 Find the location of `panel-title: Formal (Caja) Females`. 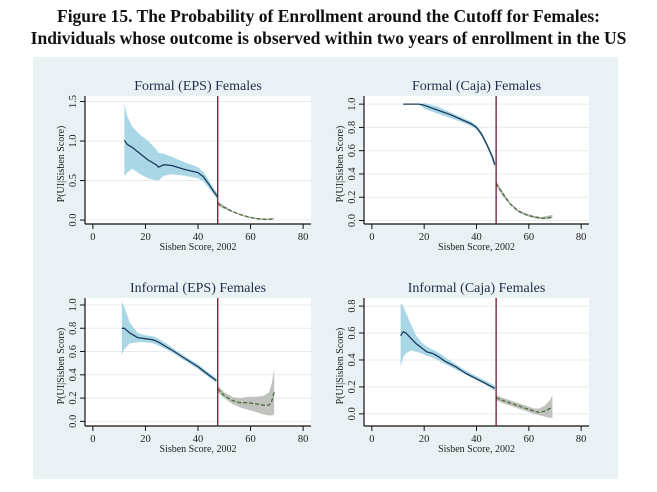

panel-title: Formal (Caja) Females is located at coordinates (476, 86).